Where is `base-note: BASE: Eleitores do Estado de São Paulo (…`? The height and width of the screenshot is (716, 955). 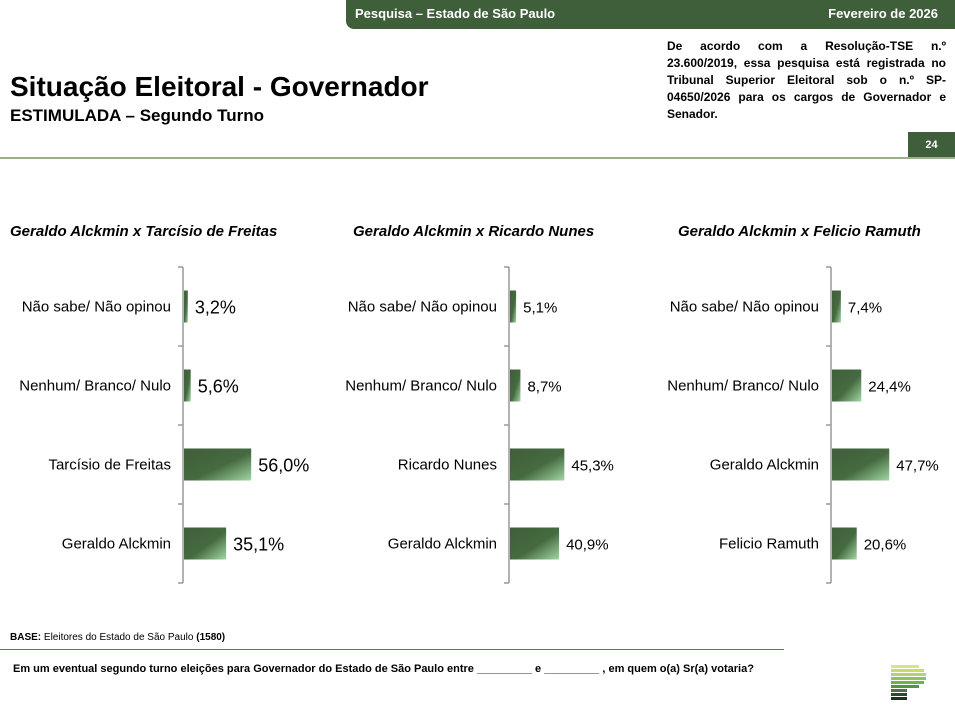
base-note: BASE: Eleitores do Estado de São Paulo (… is located at coordinates (117, 637).